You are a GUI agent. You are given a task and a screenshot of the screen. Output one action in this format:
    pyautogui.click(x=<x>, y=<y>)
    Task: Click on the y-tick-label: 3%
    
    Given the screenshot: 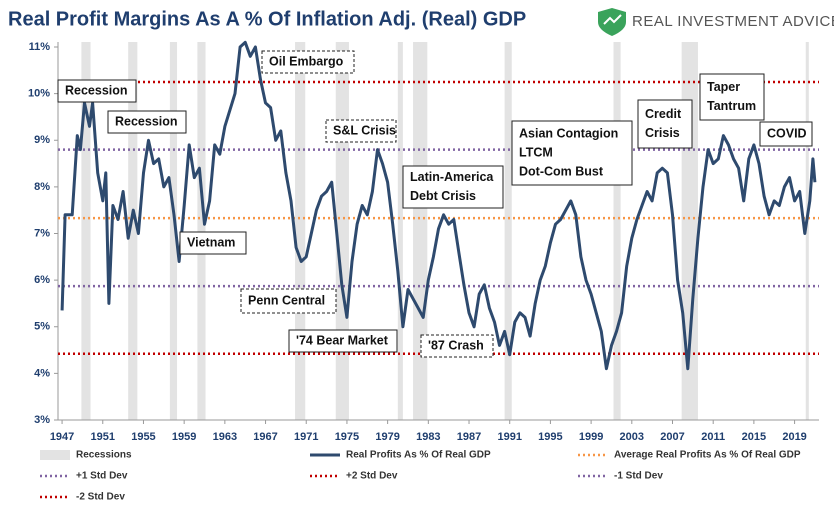 What is the action you would take?
    pyautogui.click(x=42, y=420)
    